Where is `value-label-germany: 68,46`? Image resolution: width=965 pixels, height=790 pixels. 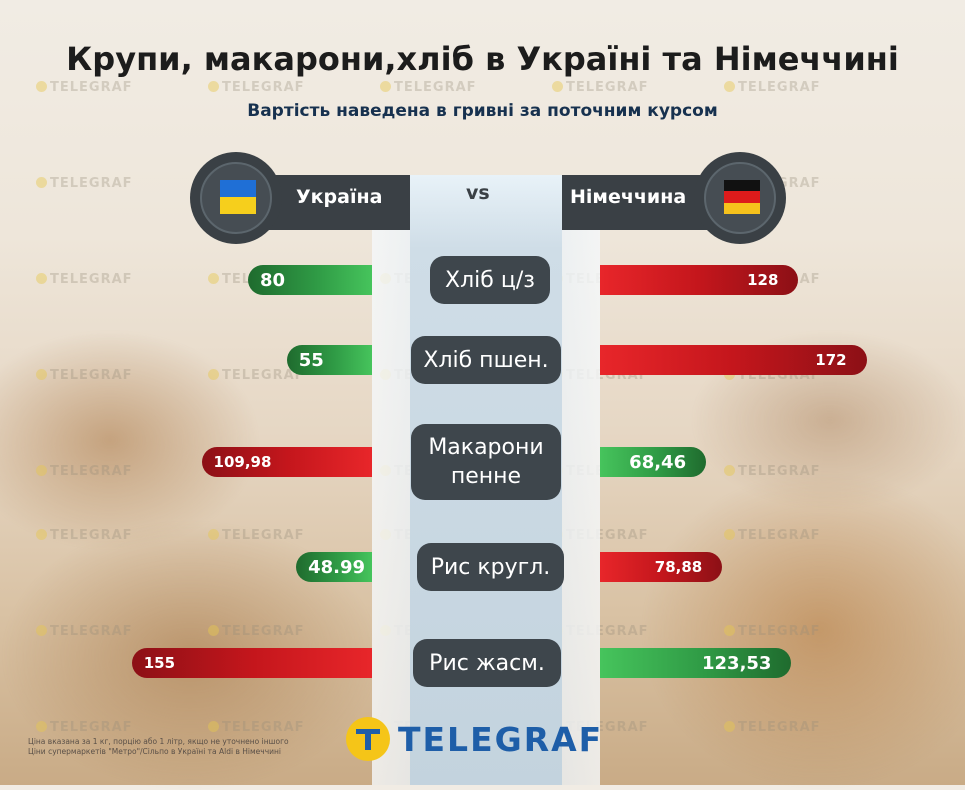 value-label-germany: 68,46 is located at coordinates (658, 462).